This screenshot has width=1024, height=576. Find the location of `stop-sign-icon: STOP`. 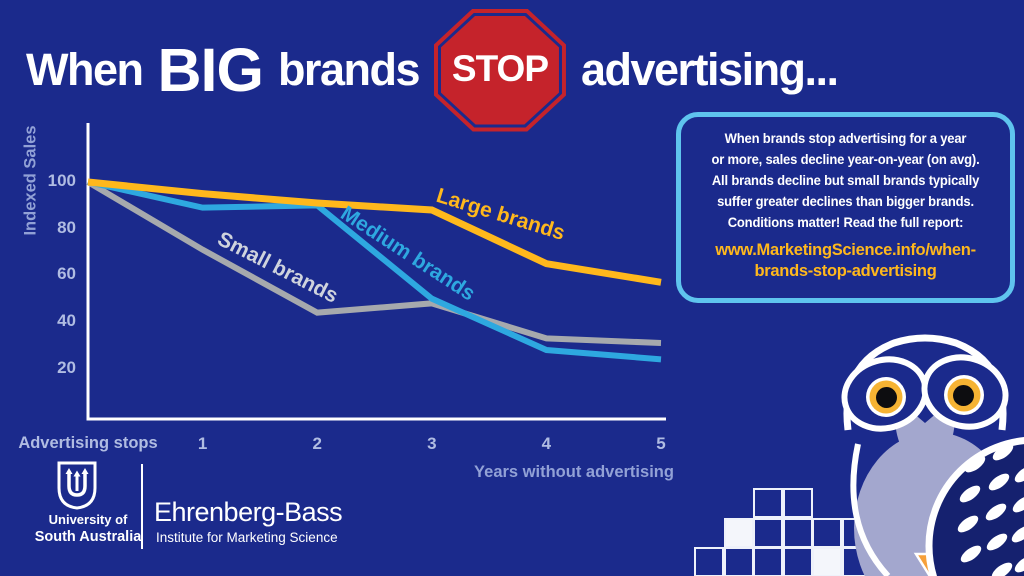

stop-sign-icon: STOP is located at coordinates (499, 70).